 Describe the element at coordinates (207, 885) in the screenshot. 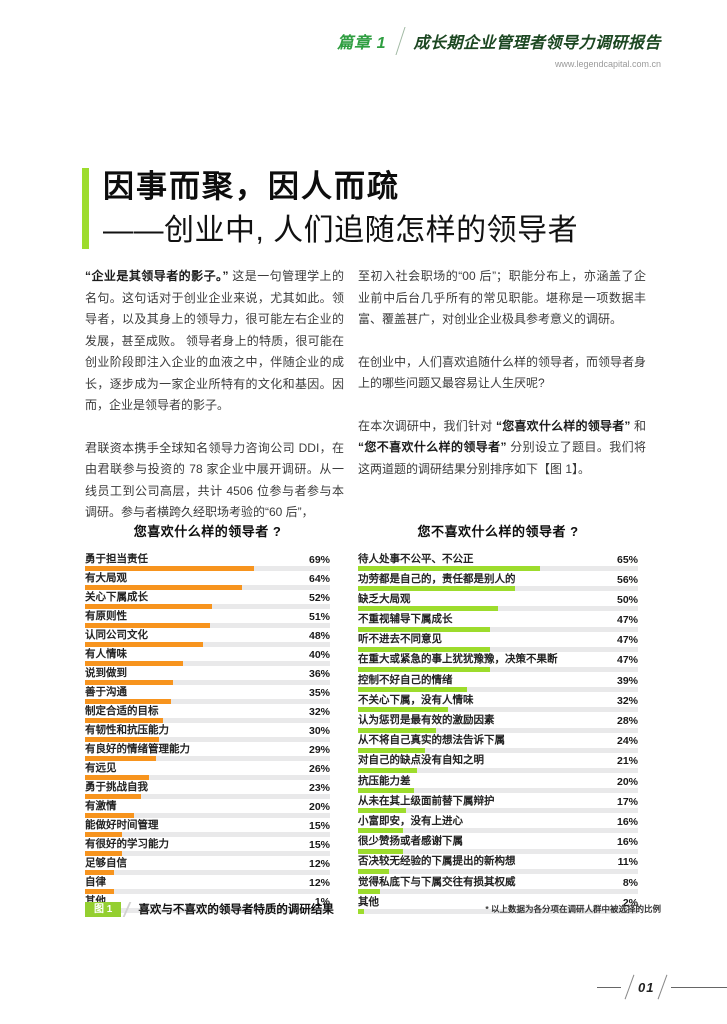

I see `chart-bar-row: 自律 12%` at that location.